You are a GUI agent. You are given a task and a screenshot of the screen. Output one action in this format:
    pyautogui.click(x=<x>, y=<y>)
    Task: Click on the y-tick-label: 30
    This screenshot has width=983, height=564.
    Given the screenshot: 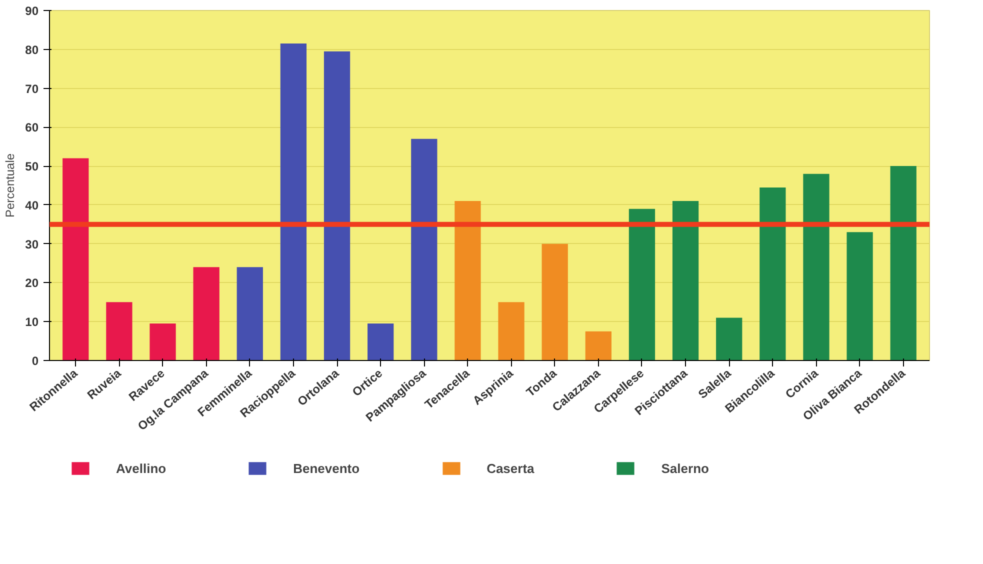 What is the action you would take?
    pyautogui.click(x=32, y=244)
    